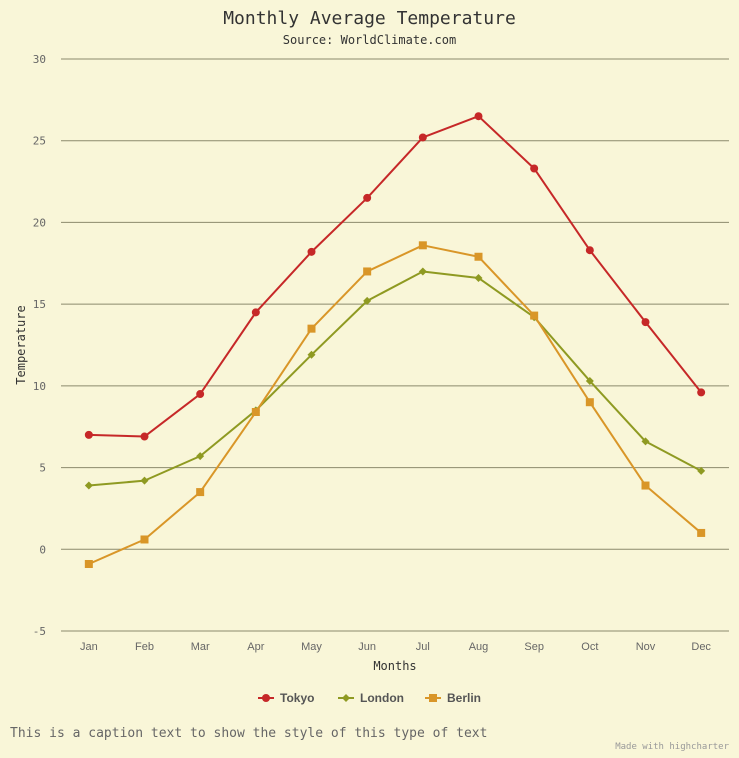 The image size is (739, 758). Describe the element at coordinates (39, 141) in the screenshot. I see `y-tick-label: 25` at that location.